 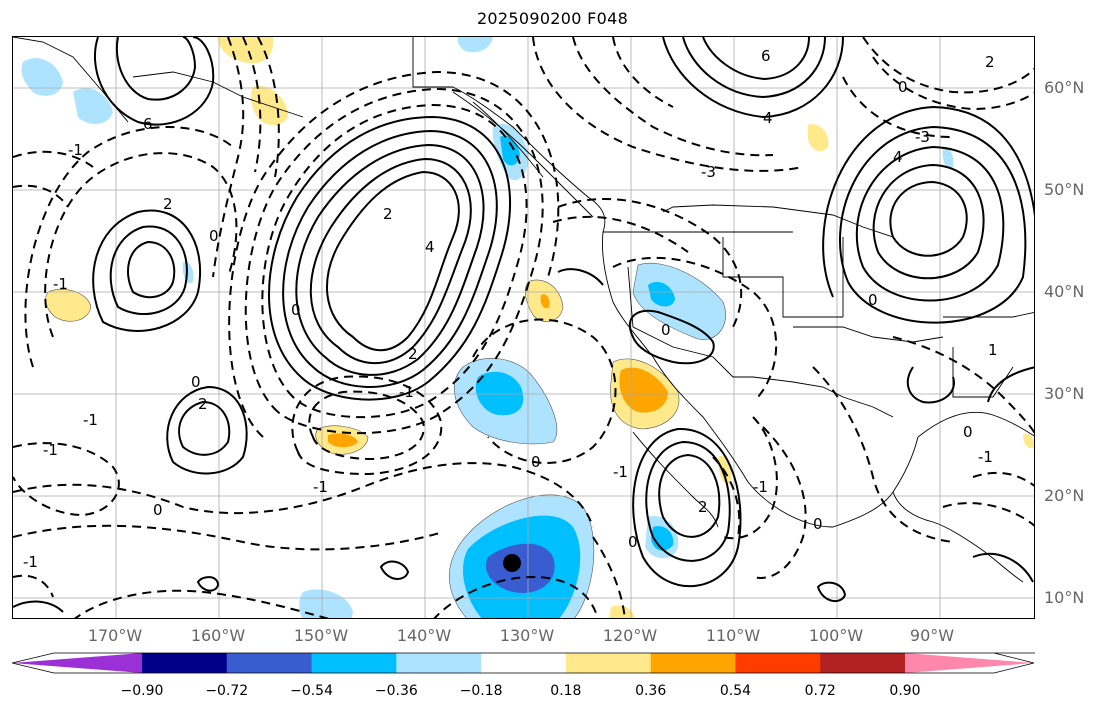 I want to click on marker-dot, so click(x=512, y=563).